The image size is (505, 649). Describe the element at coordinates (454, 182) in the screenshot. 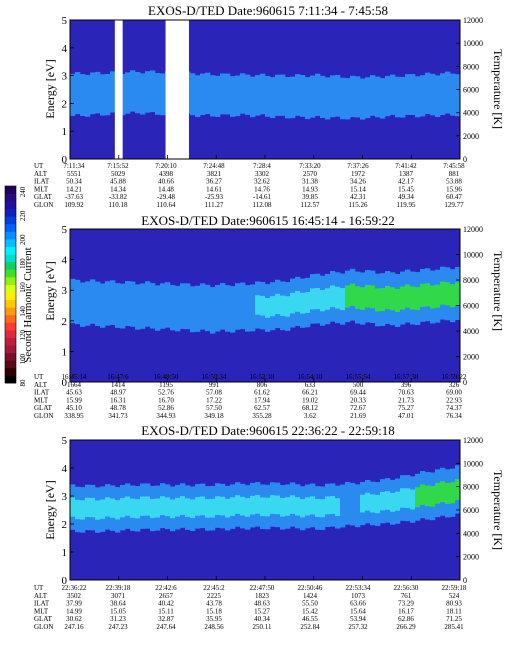

I see `orbit-table-cell: 53.88` at that location.